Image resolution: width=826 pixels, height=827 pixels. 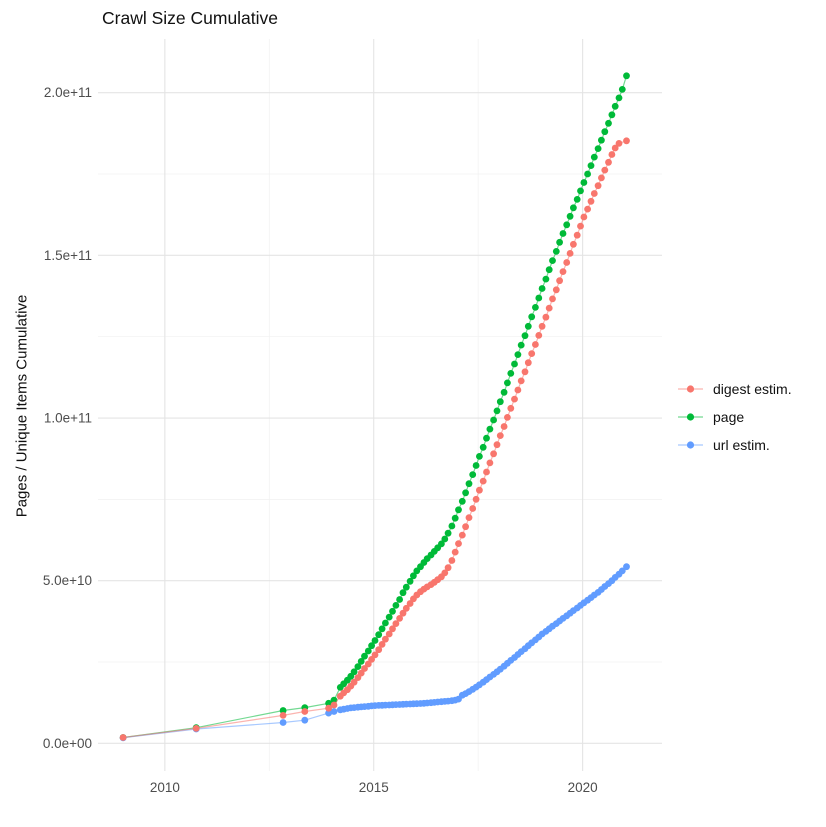 I want to click on legend-key-page-line-dot-icon, so click(x=690, y=416).